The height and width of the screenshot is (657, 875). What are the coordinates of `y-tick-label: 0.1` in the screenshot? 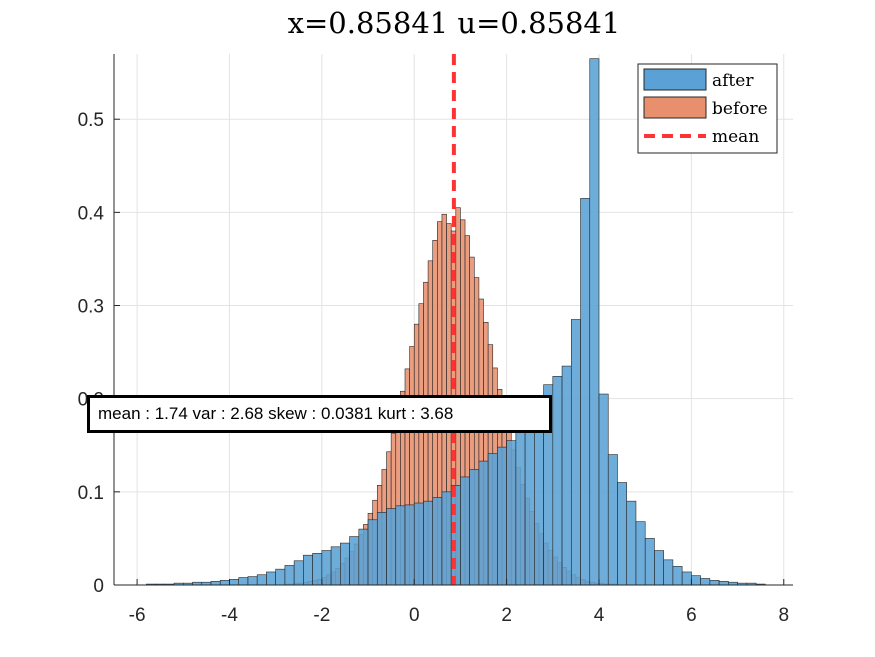 It's located at (91, 493).